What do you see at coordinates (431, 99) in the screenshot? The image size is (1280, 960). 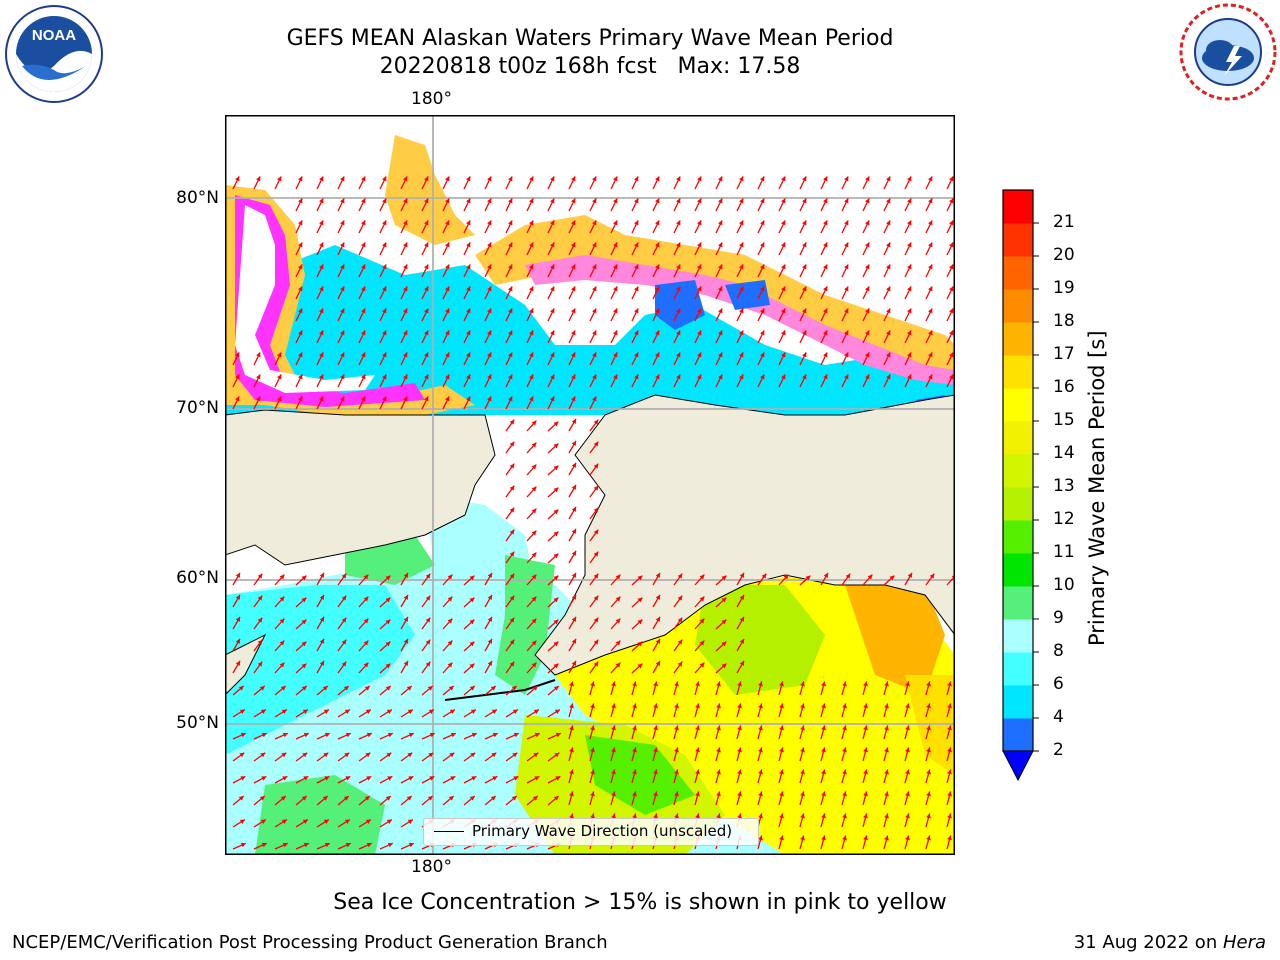 I see `lon-label-top: 180°` at bounding box center [431, 99].